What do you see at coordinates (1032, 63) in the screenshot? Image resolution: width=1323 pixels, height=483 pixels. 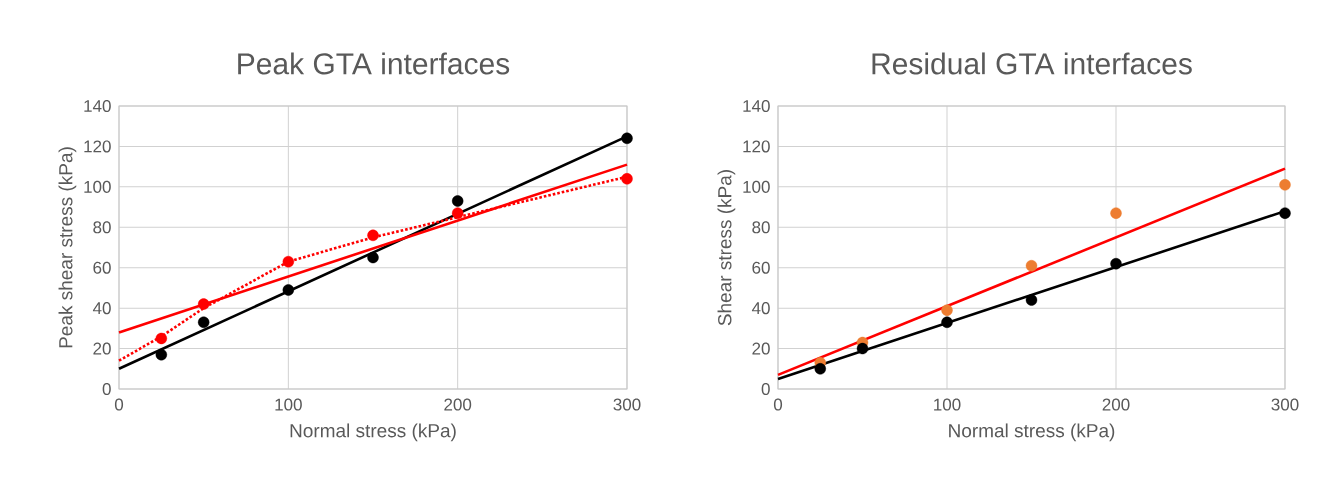 I see `chart-title: Residual GTA interfaces` at bounding box center [1032, 63].